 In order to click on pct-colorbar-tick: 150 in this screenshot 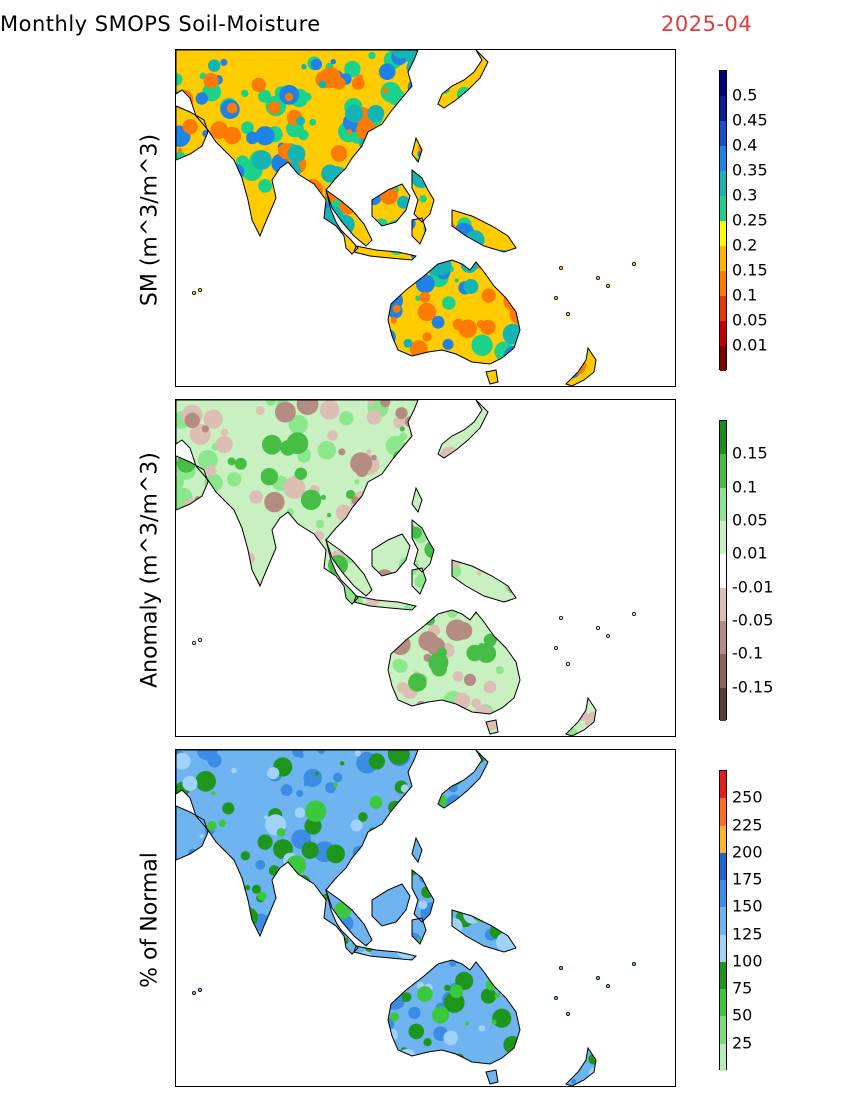, I will do `click(747, 906)`.